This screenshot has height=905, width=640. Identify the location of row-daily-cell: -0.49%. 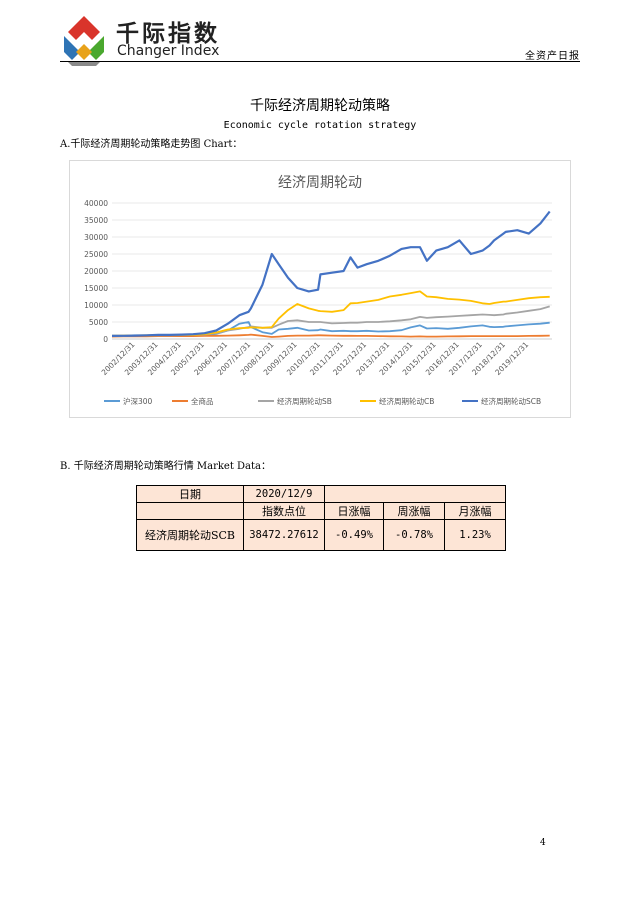
(354, 535).